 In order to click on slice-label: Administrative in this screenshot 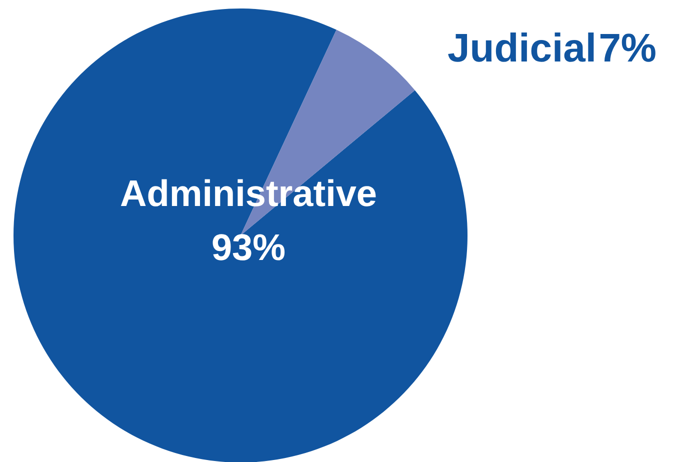, I will do `click(249, 193)`.